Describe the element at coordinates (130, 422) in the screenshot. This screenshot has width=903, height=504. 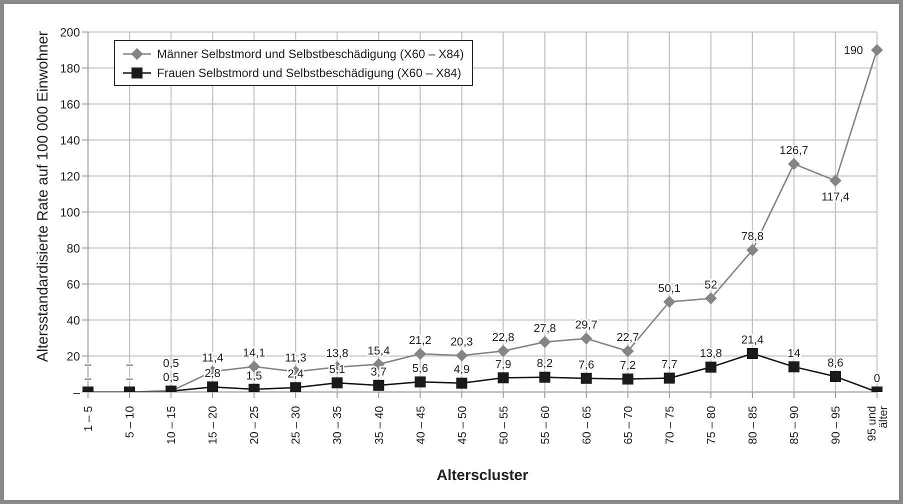
I see `x-tick-label: 5 – 10` at that location.